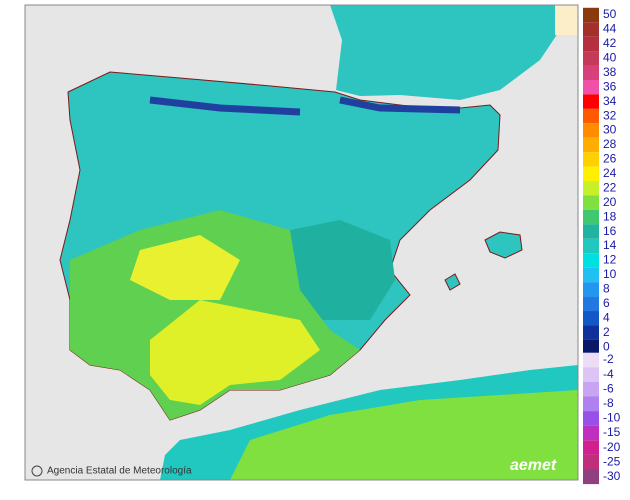 Image resolution: width=630 pixels, height=500 pixels. I want to click on legend-label: -15, so click(612, 432).